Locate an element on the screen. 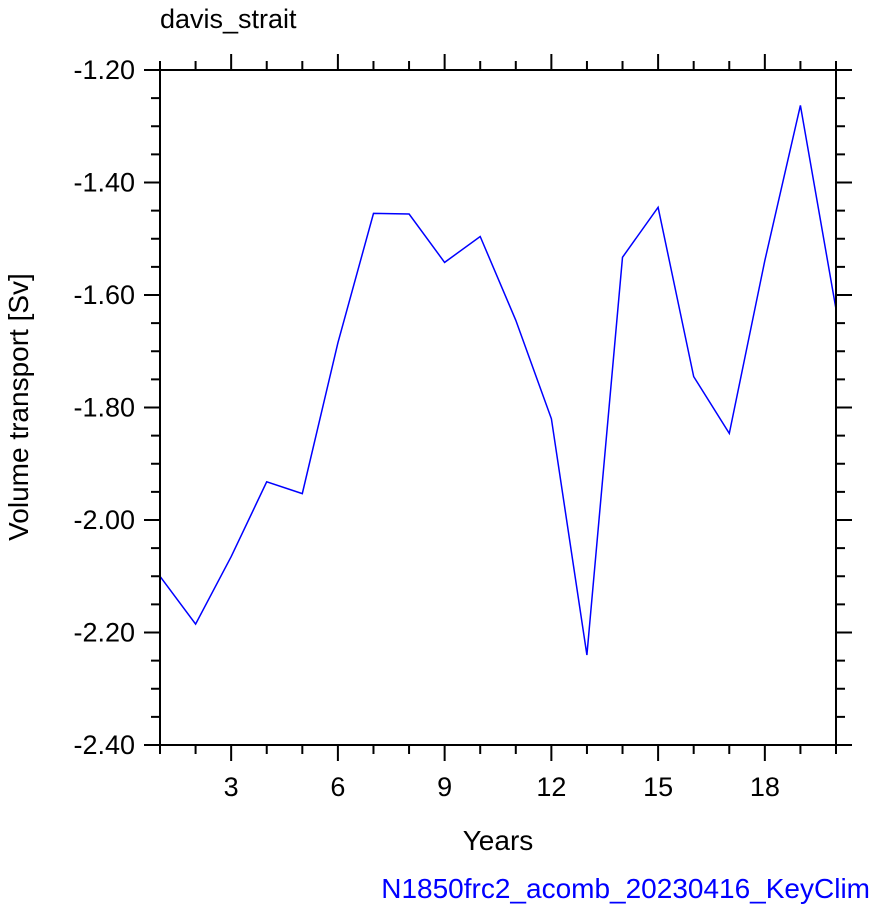 The width and height of the screenshot is (875, 912). x-axis-title: Years is located at coordinates (498, 840).